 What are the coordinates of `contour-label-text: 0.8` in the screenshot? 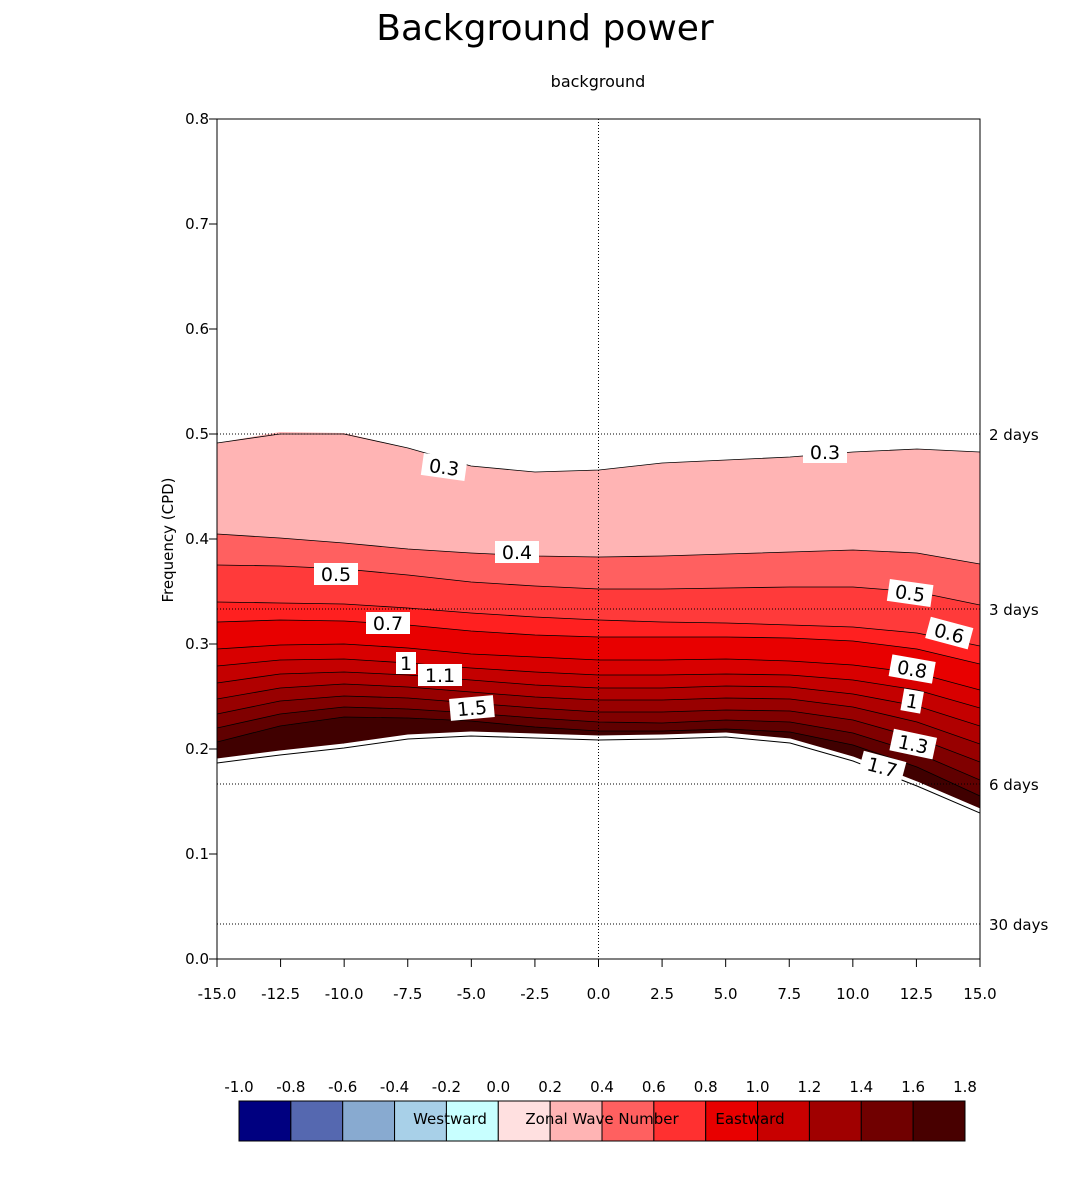 It's located at (912, 670).